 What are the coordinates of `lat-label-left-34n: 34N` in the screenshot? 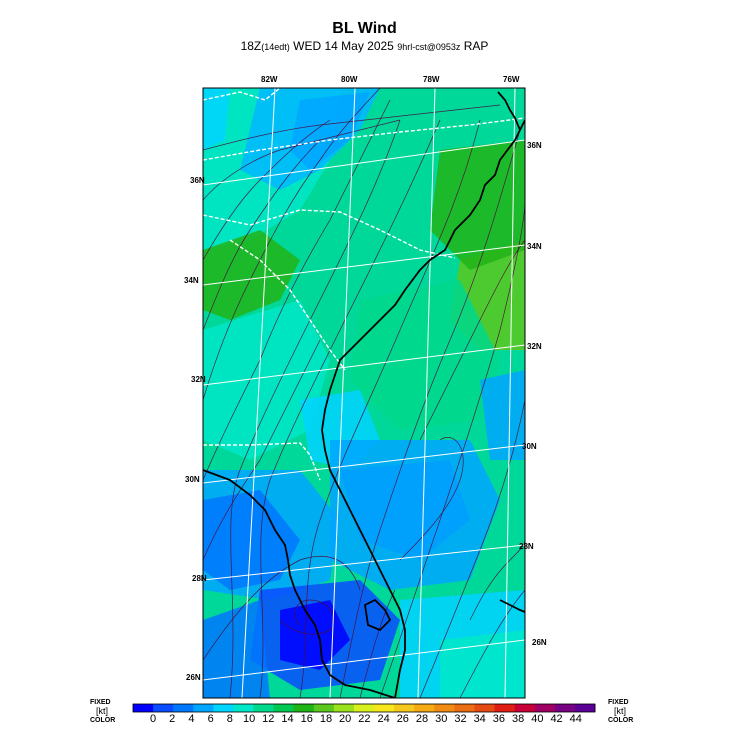 It's located at (191, 280).